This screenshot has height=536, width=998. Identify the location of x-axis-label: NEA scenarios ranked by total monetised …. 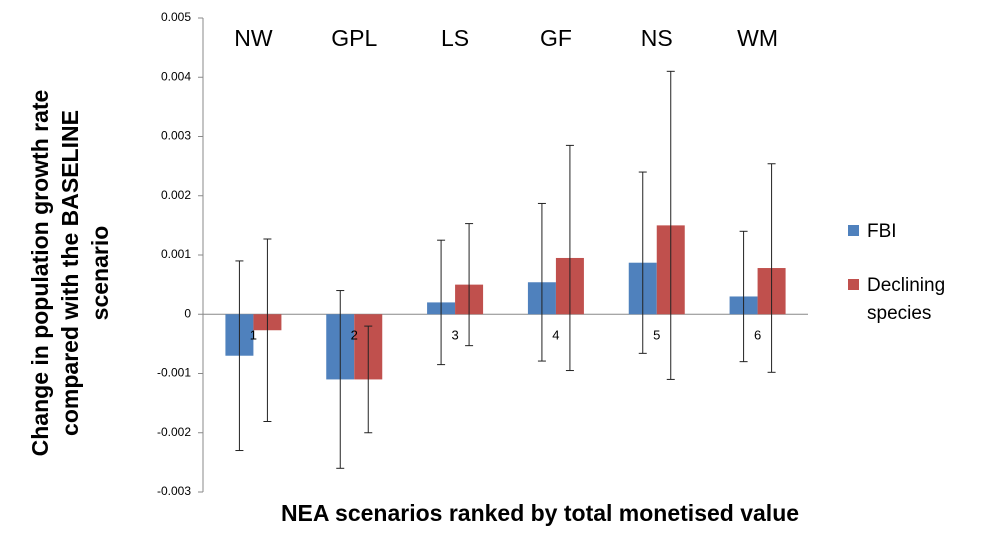
(540, 513).